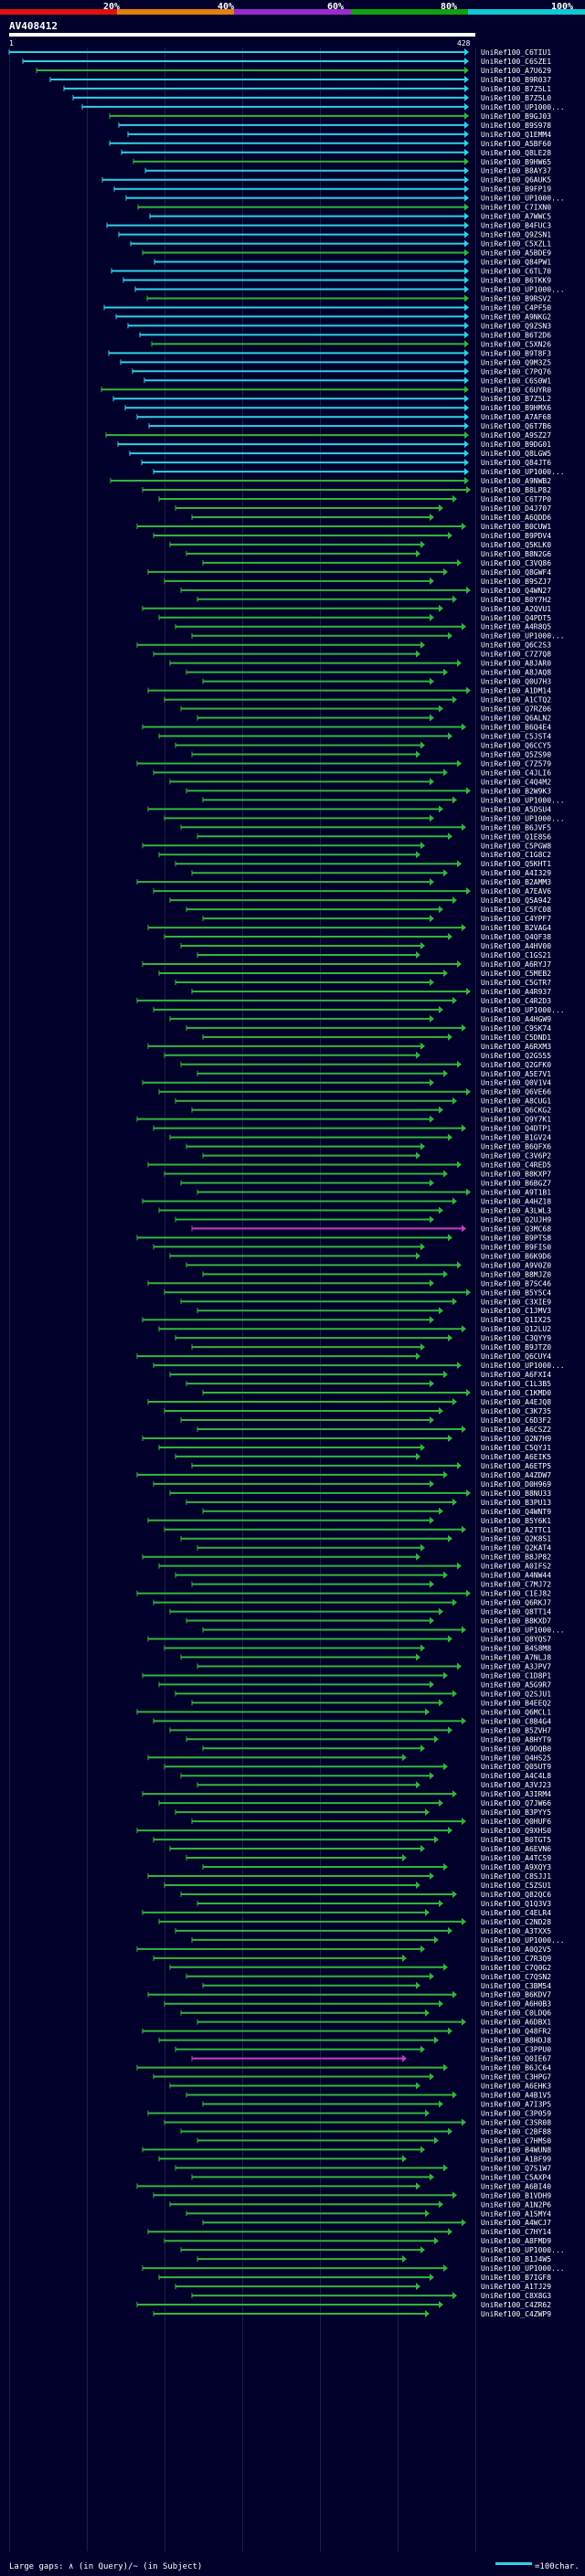 The width and height of the screenshot is (585, 2576). I want to click on hit-id-label: UniRef100_Q4PDT5, so click(516, 618).